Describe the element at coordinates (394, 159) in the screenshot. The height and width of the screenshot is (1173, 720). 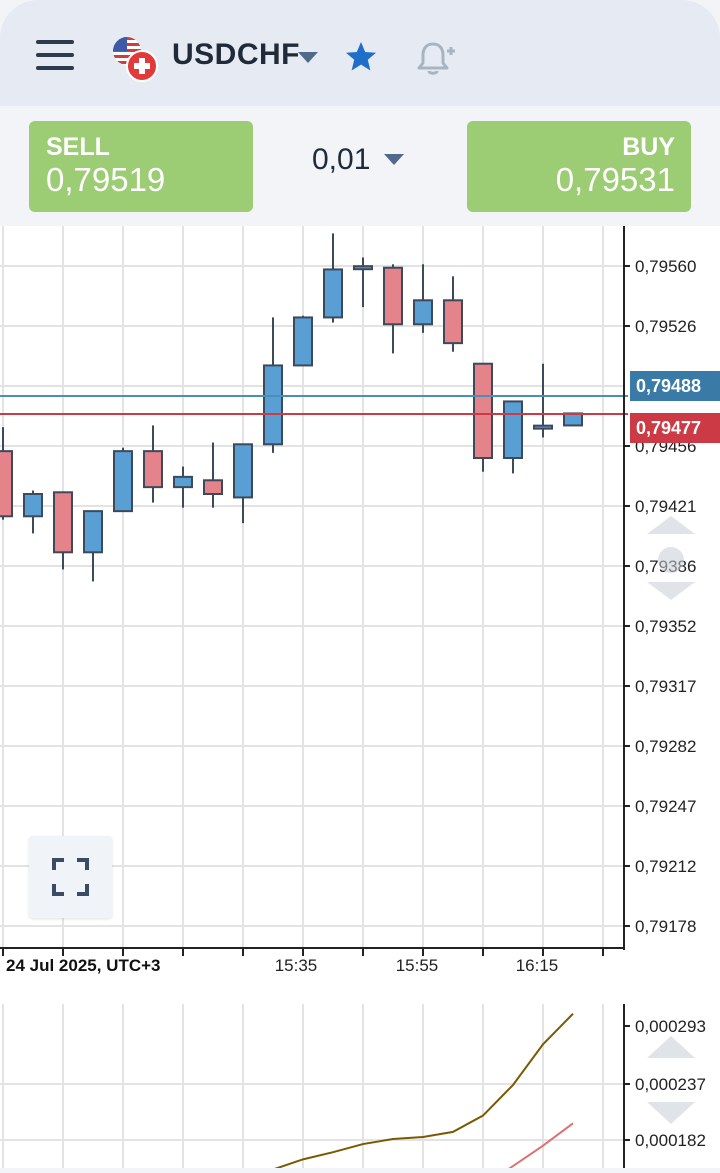
I see `volume-chevron-down-icon` at that location.